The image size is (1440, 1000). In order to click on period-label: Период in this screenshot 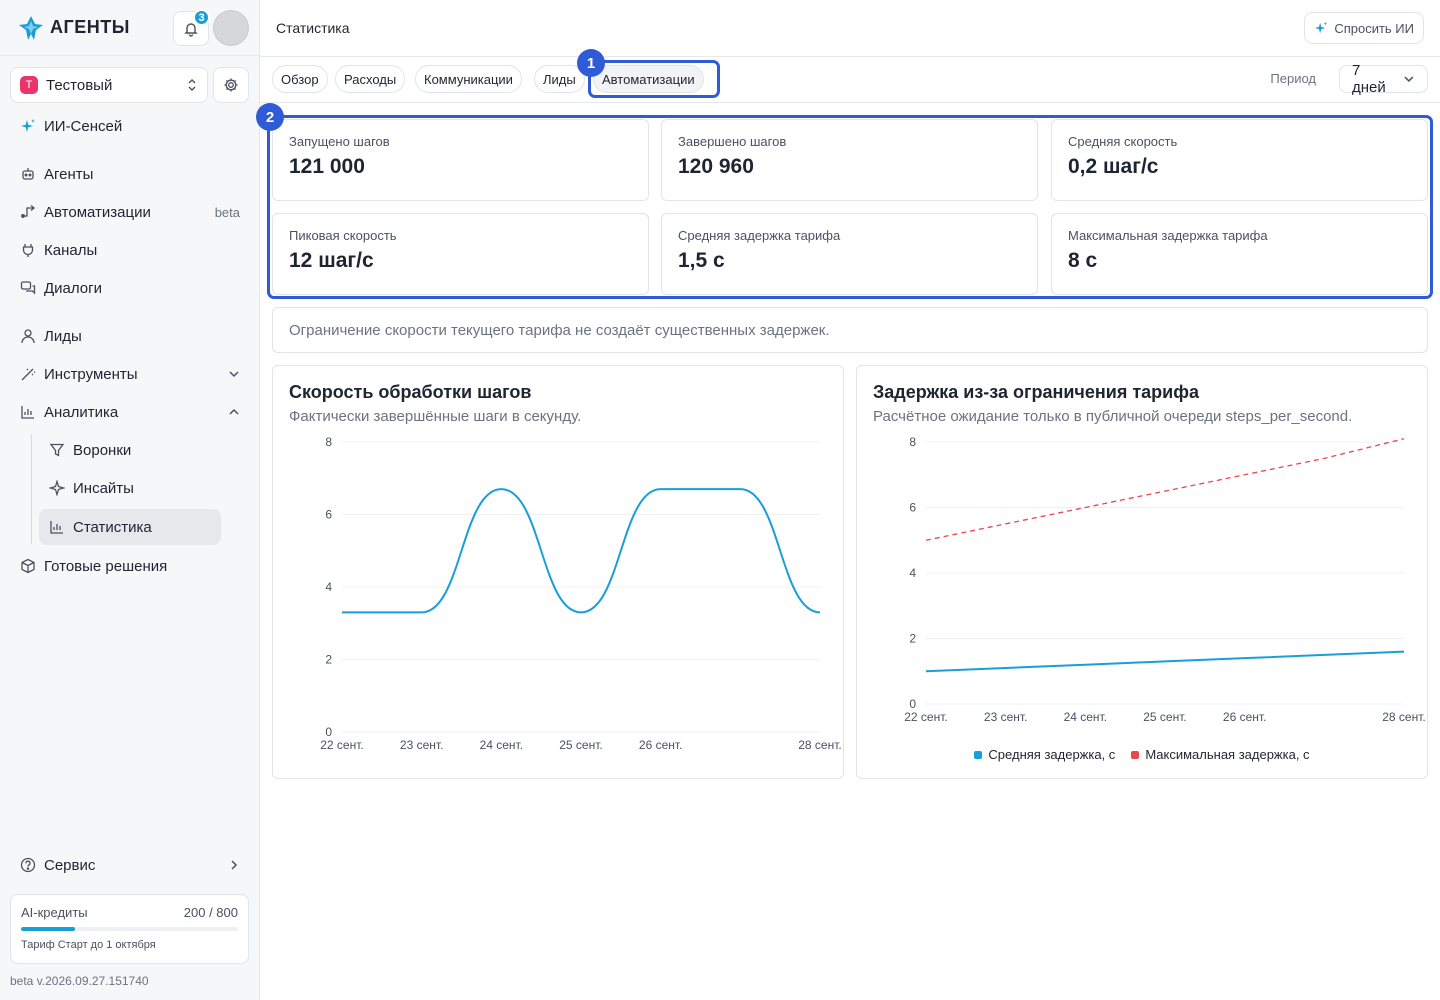, I will do `click(1293, 78)`.